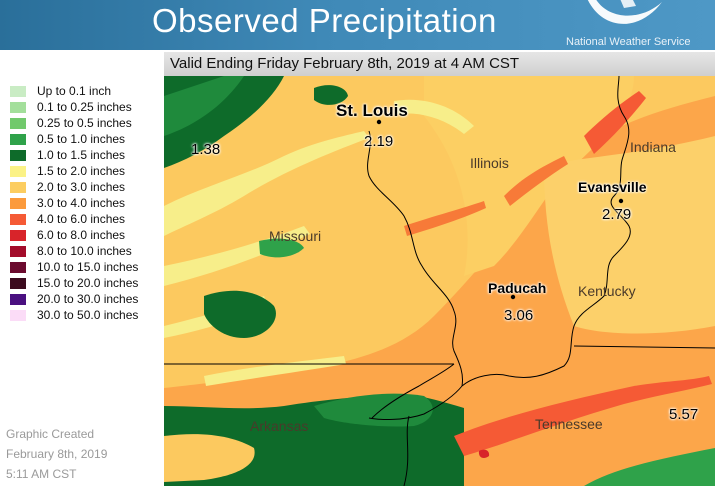  What do you see at coordinates (653, 147) in the screenshot?
I see `state-label-indiana: Indiana` at bounding box center [653, 147].